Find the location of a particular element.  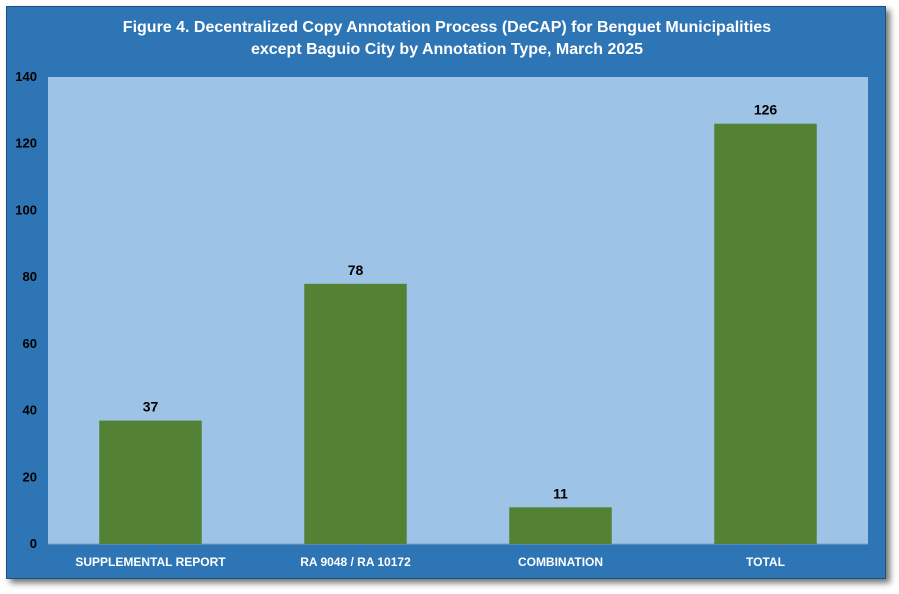

x-tick-label: RA 9048 / RA 10172 is located at coordinates (355, 562).